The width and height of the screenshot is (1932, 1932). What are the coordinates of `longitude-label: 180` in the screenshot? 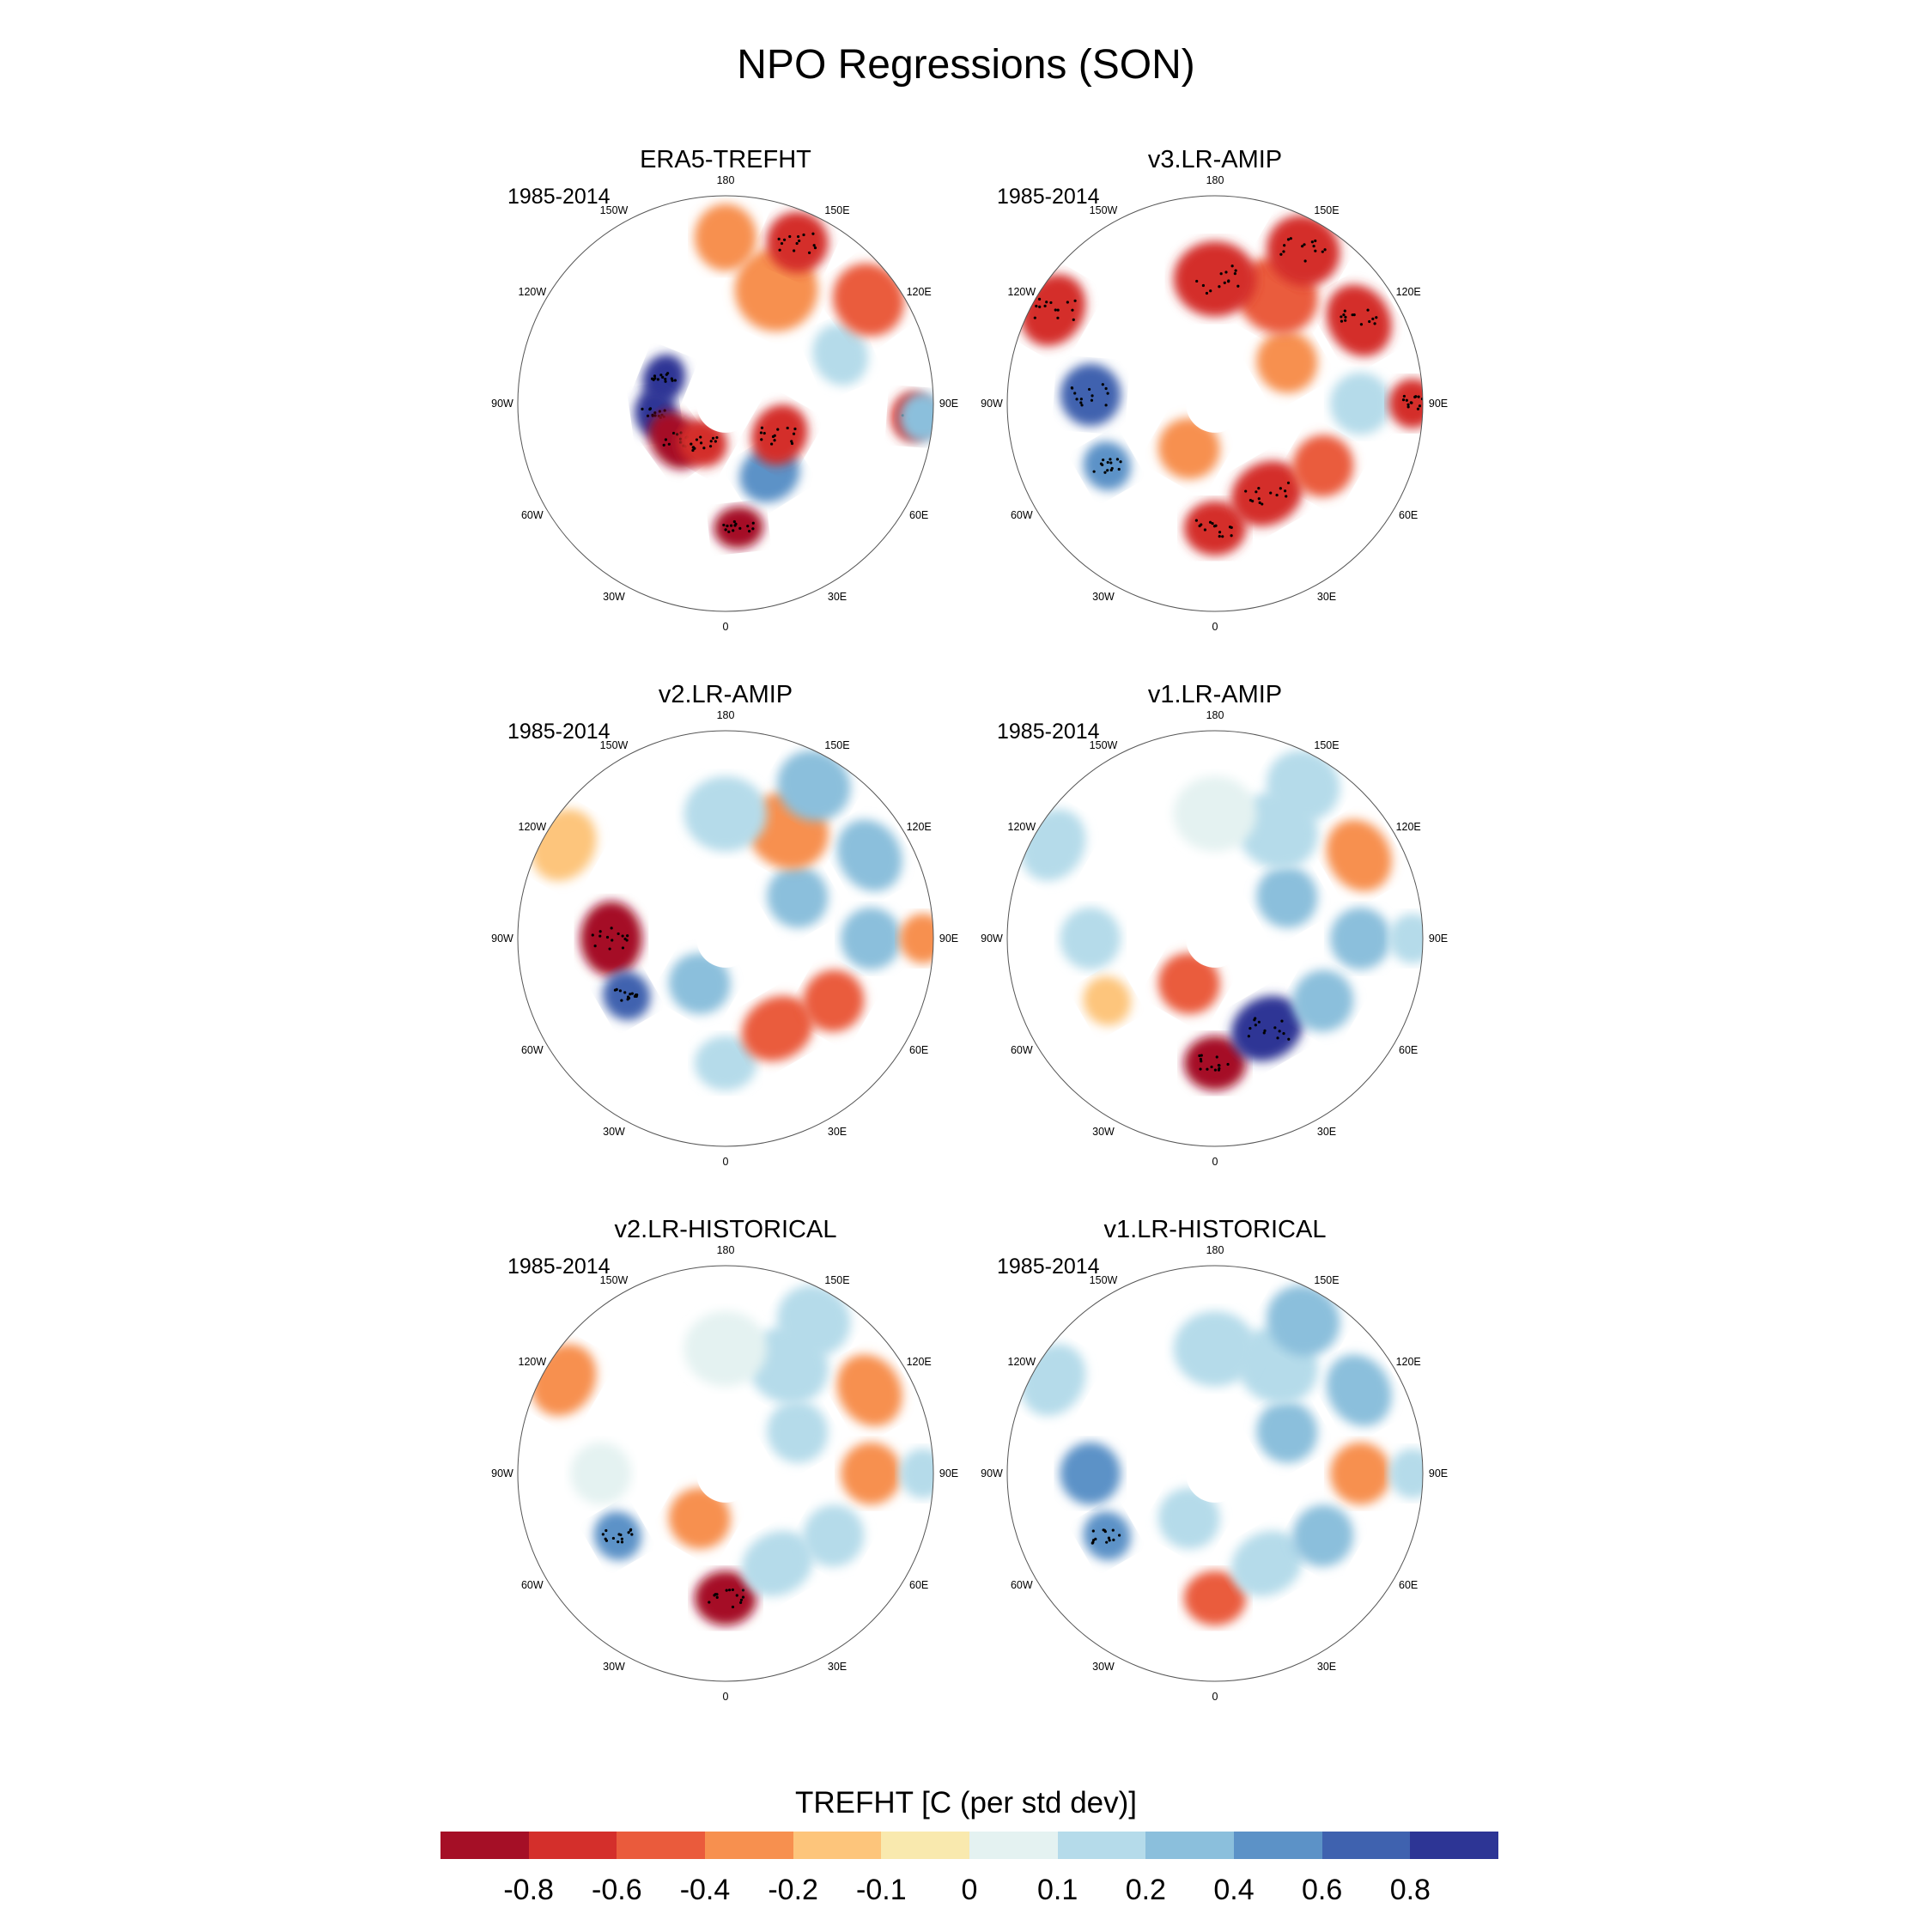 It's located at (1215, 715).